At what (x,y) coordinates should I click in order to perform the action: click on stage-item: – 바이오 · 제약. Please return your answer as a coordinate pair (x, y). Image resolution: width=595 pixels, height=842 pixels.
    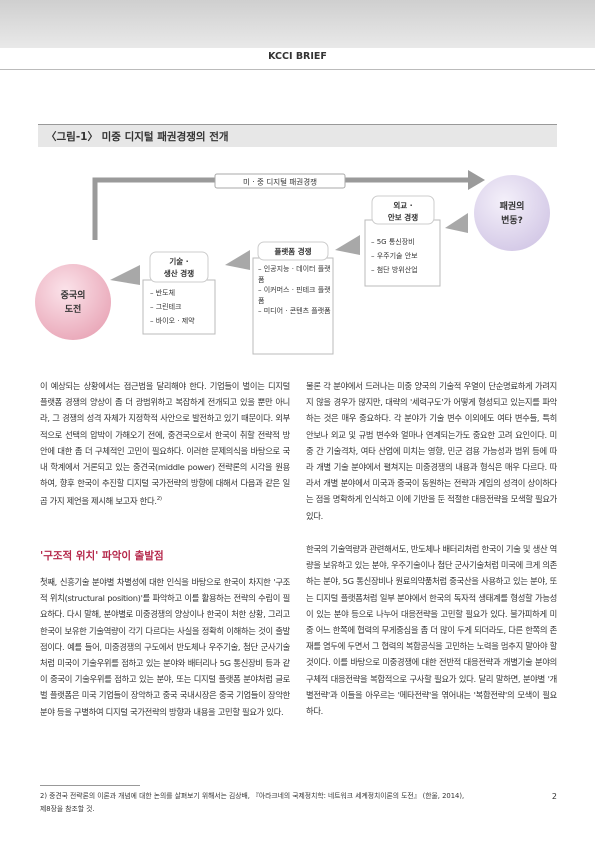
    Looking at the image, I should click on (172, 320).